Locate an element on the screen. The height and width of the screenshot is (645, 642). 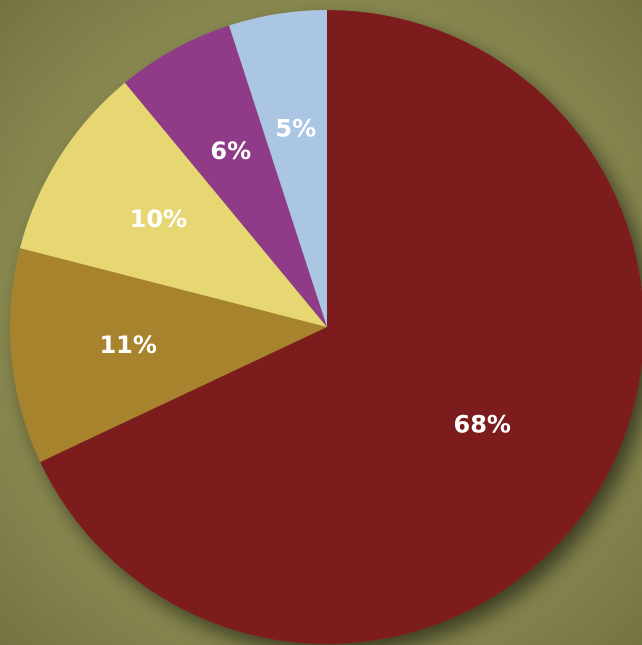
value-label: 68% is located at coordinates (482, 425).